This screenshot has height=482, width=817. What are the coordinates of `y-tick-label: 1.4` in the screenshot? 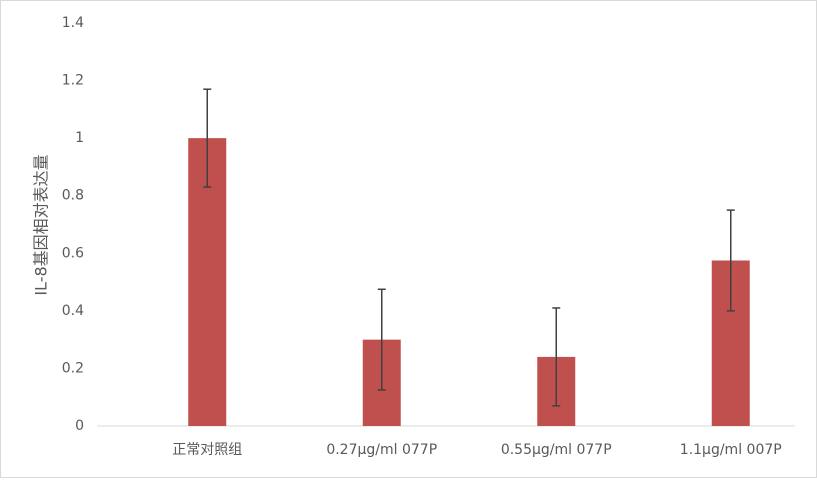 It's located at (73, 23).